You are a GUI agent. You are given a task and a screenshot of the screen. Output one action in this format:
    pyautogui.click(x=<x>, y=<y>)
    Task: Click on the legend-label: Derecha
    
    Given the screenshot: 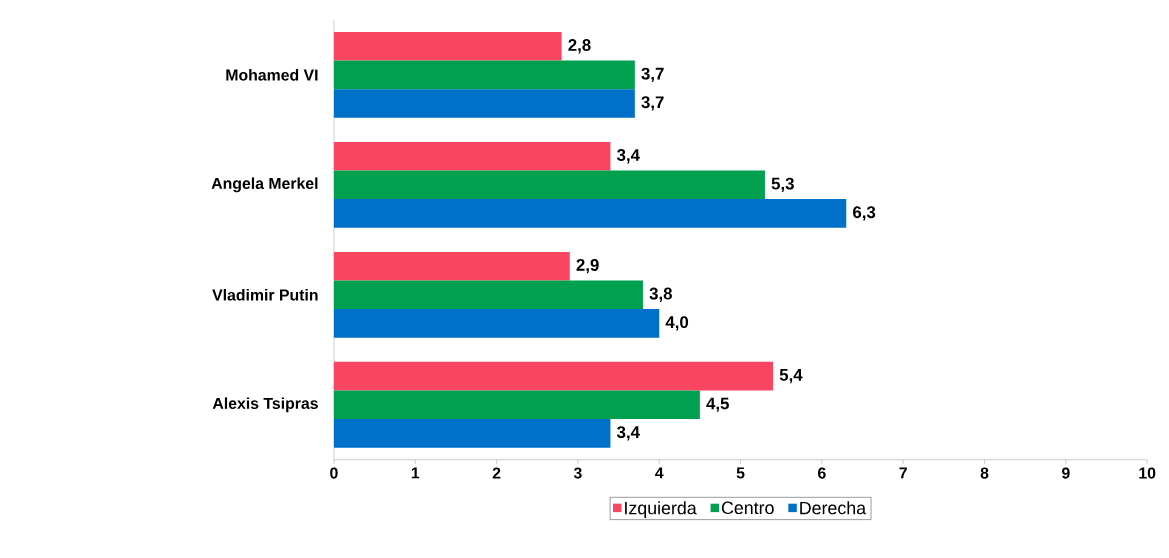 What is the action you would take?
    pyautogui.click(x=833, y=508)
    